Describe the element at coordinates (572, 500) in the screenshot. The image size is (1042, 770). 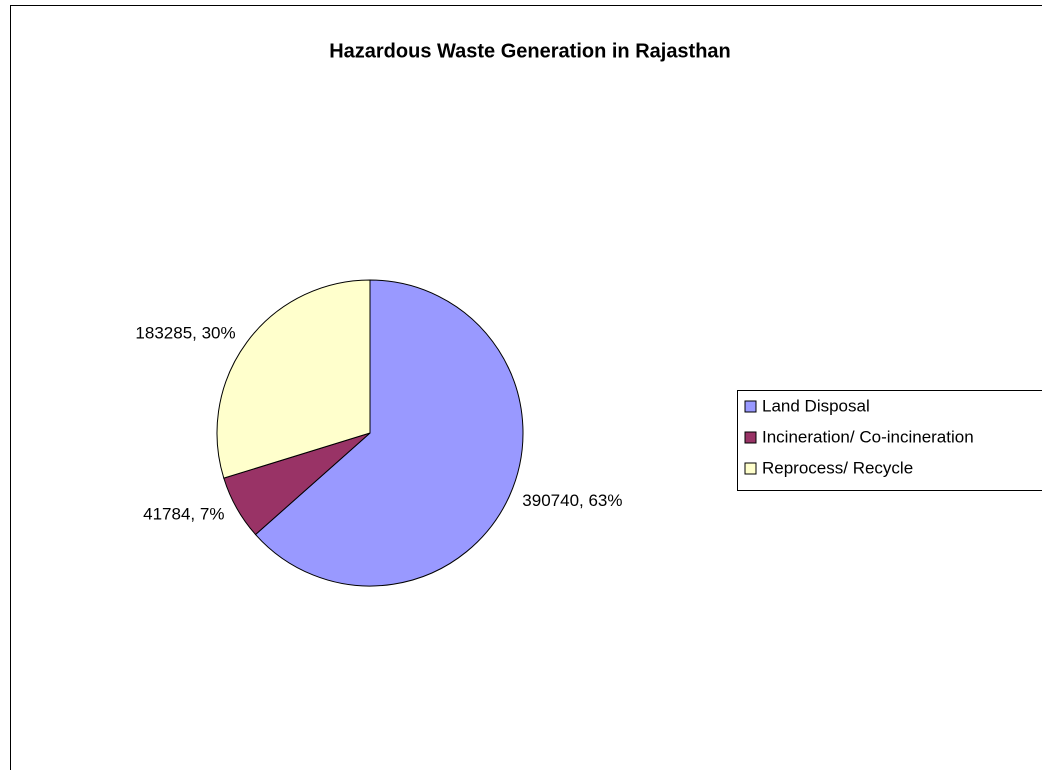
I see `data-label: 390740, 63%` at that location.